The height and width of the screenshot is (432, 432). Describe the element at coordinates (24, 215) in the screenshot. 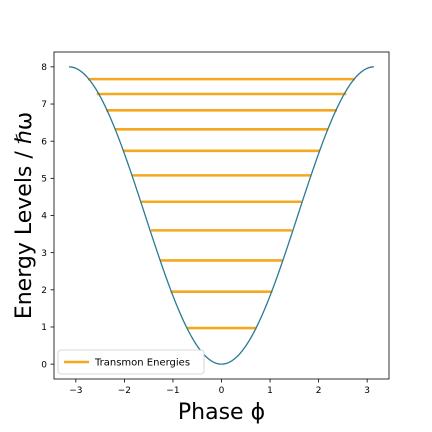

I see `y-axis-title: Energy Levels / ℏω` at that location.